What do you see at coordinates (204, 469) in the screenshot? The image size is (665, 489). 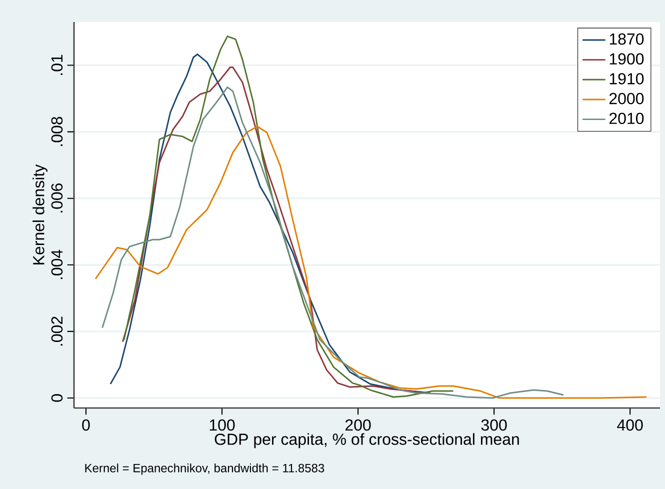 I see `text: Kernel = Epanechnikov, bandwidth = 11.8583` at bounding box center [204, 469].